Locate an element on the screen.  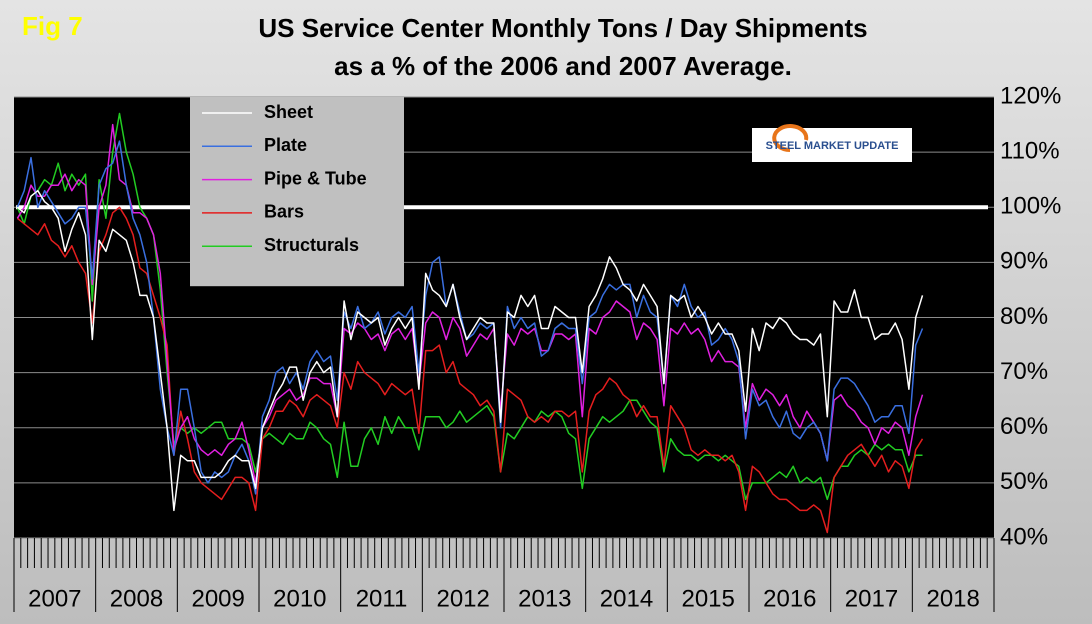
x-tick-label: 2007 is located at coordinates (54, 598).